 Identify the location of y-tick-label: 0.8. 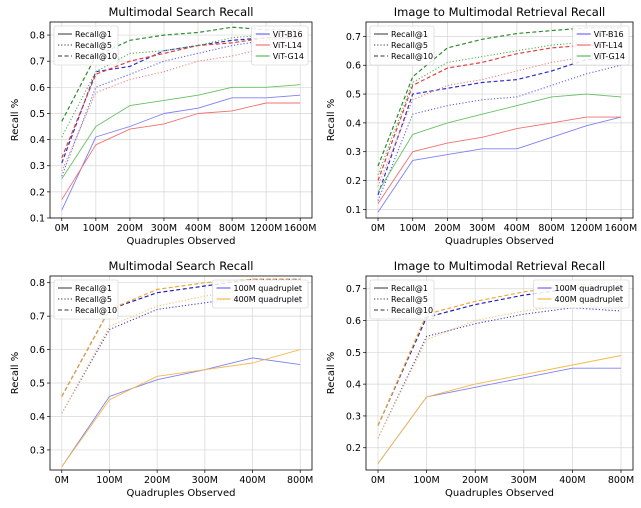
(37, 283).